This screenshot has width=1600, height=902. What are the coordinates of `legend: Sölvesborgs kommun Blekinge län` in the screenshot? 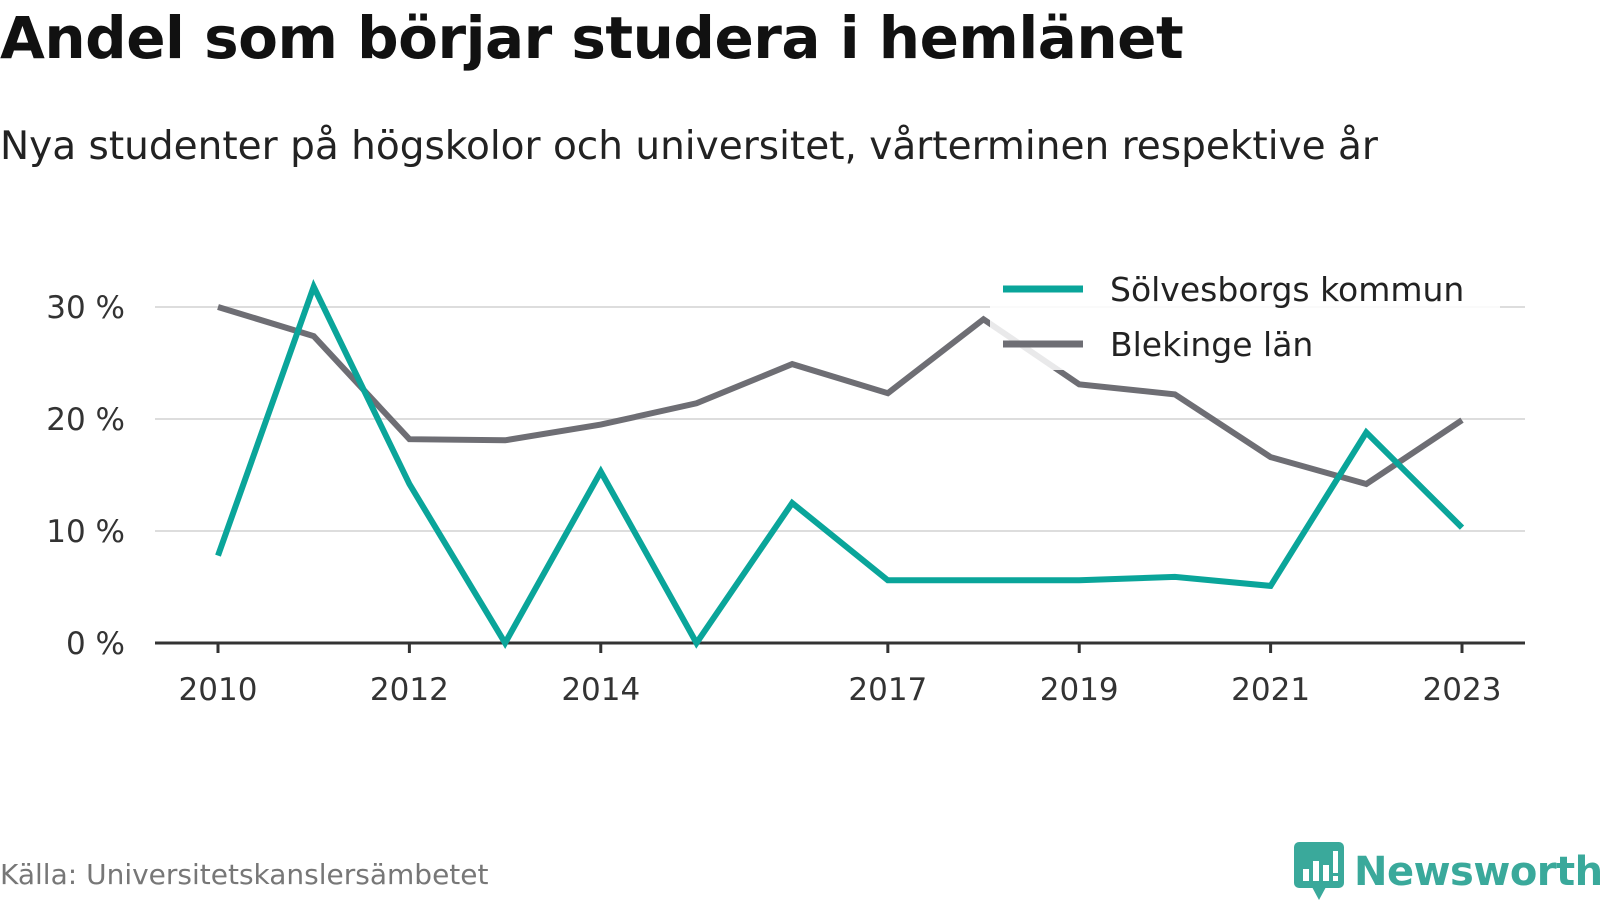 It's located at (1245, 316).